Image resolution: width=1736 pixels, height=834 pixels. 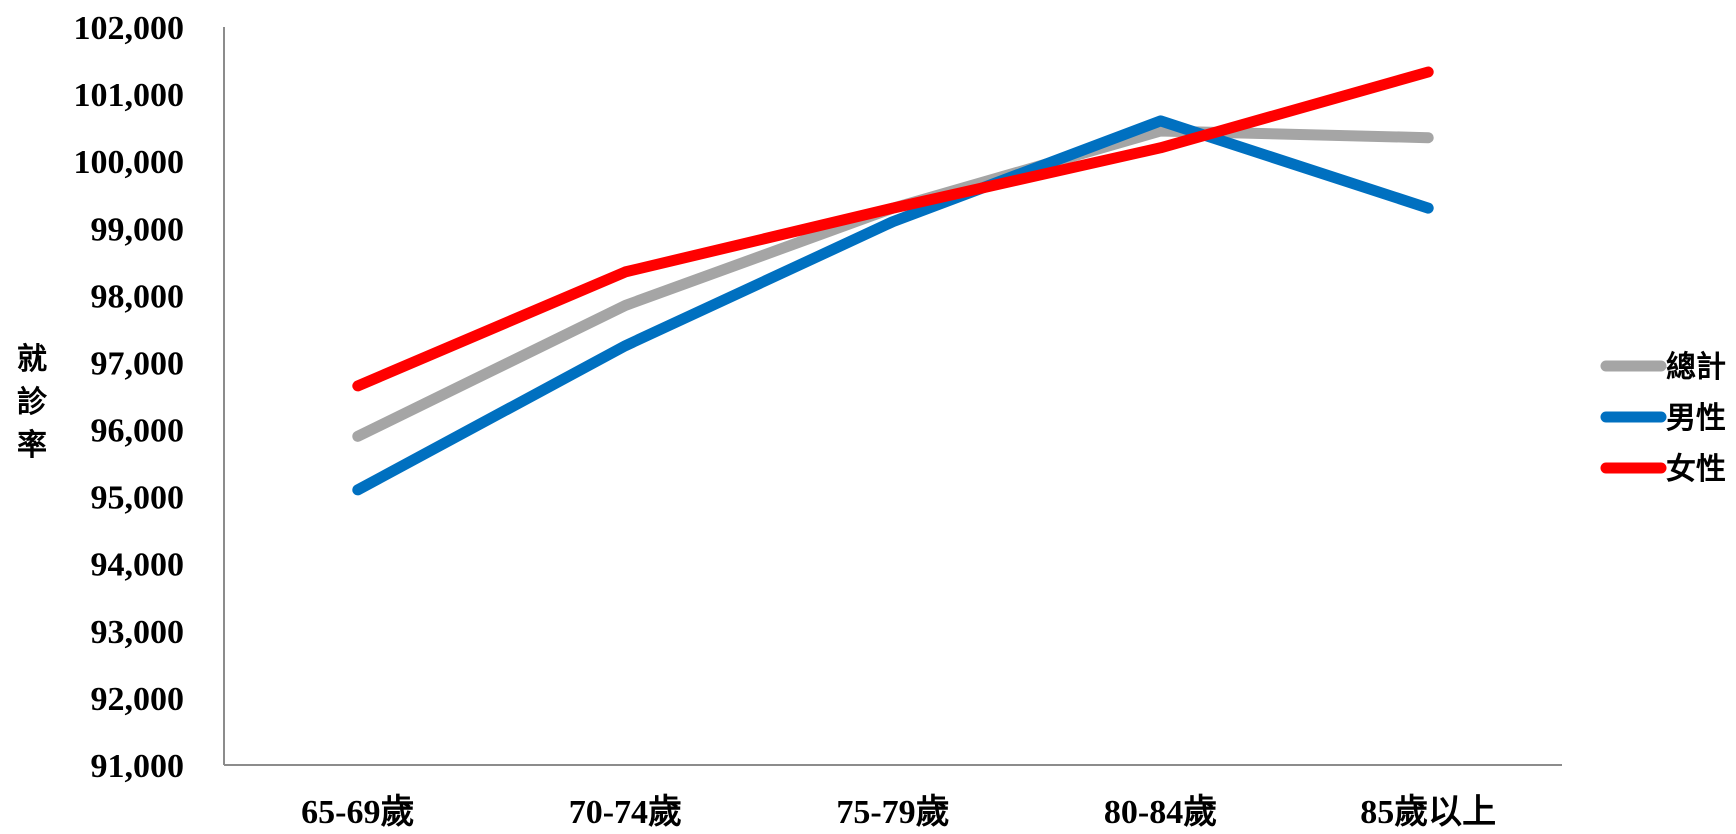 I want to click on x-tick-label: 65-69歲, so click(x=357, y=811).